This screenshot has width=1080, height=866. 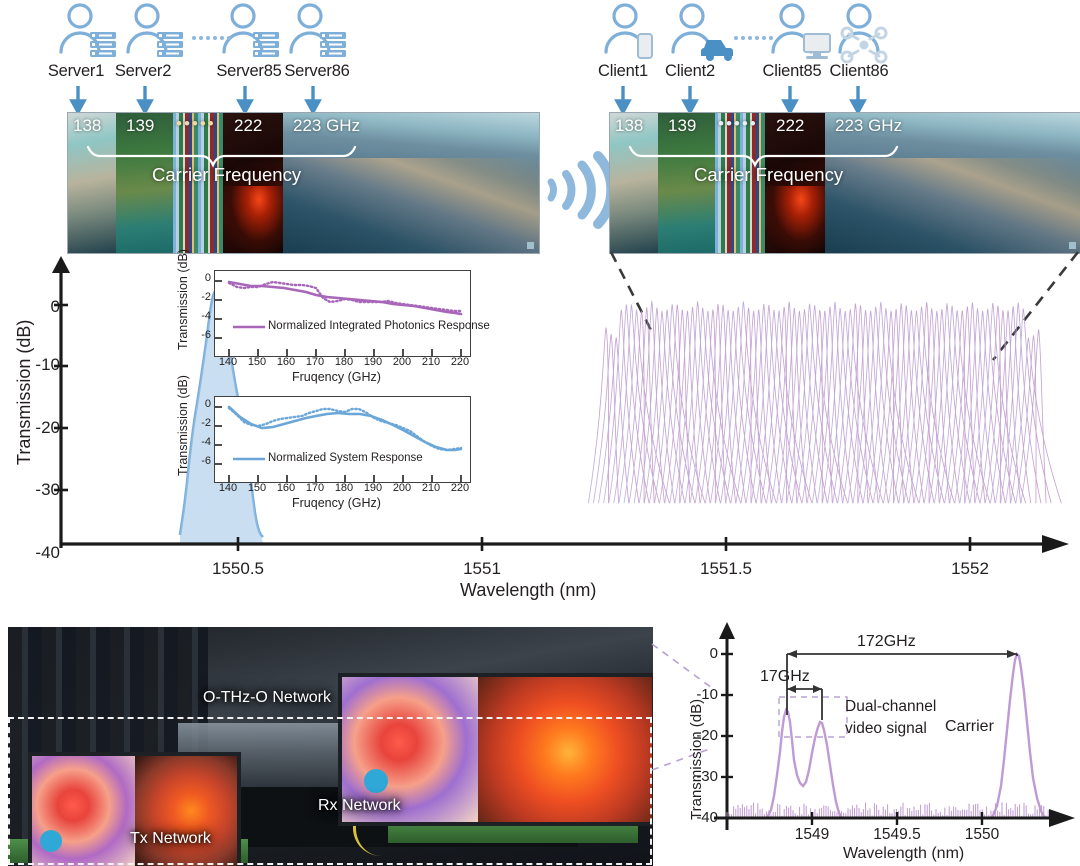 What do you see at coordinates (359, 805) in the screenshot?
I see `photo-label-rx: Rx Network` at bounding box center [359, 805].